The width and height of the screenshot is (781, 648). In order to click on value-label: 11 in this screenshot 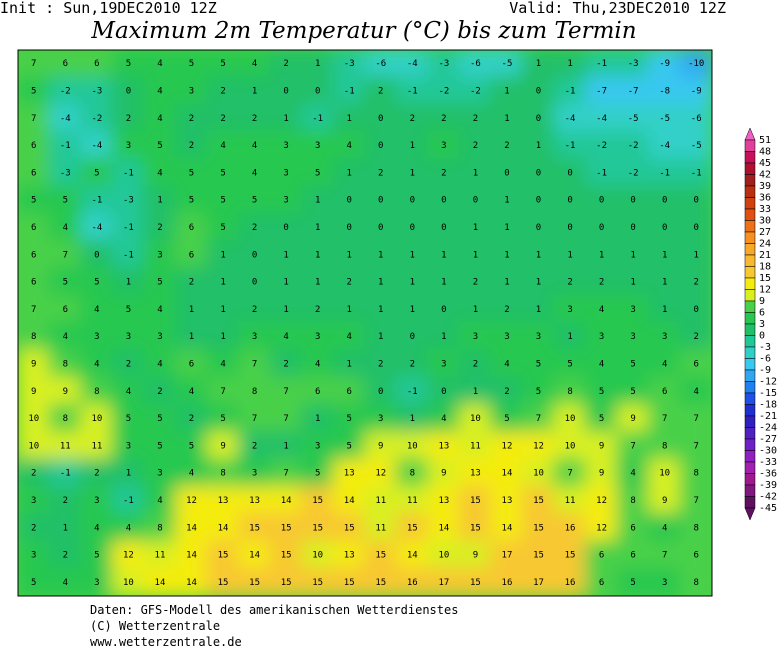, I will do `click(380, 501)`.